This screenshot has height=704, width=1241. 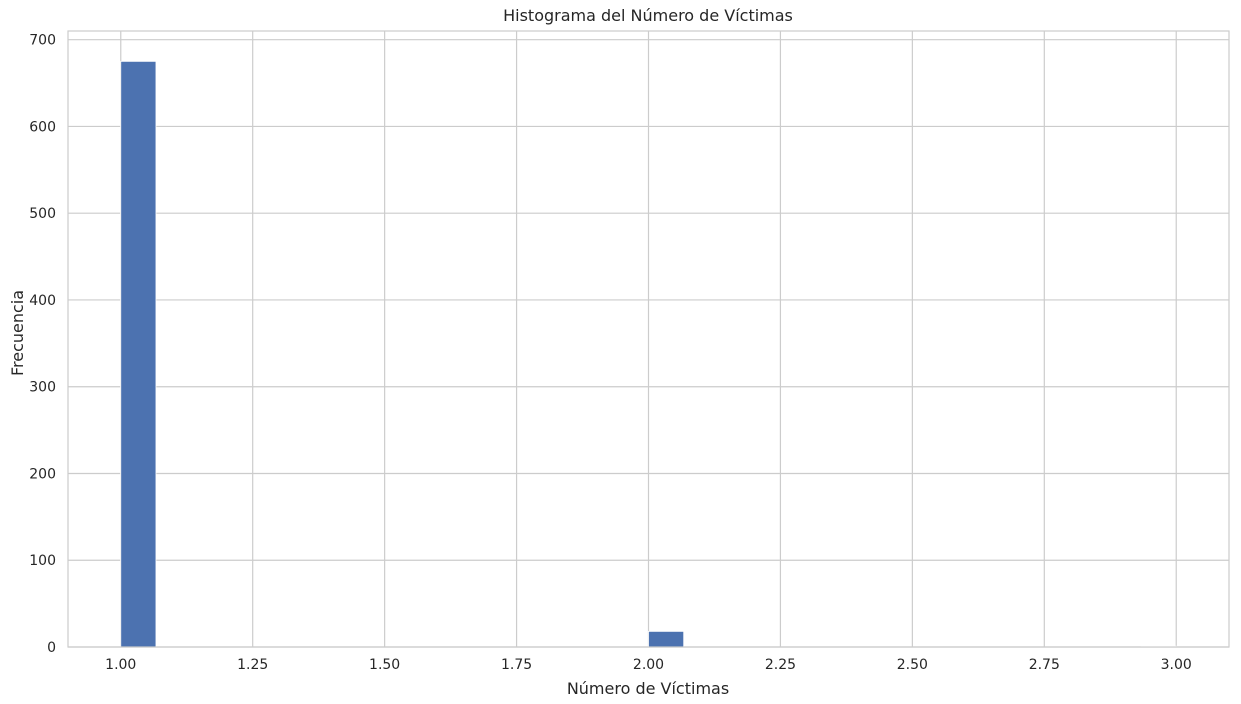 What do you see at coordinates (252, 665) in the screenshot?
I see `x-tick-label: 1.25` at bounding box center [252, 665].